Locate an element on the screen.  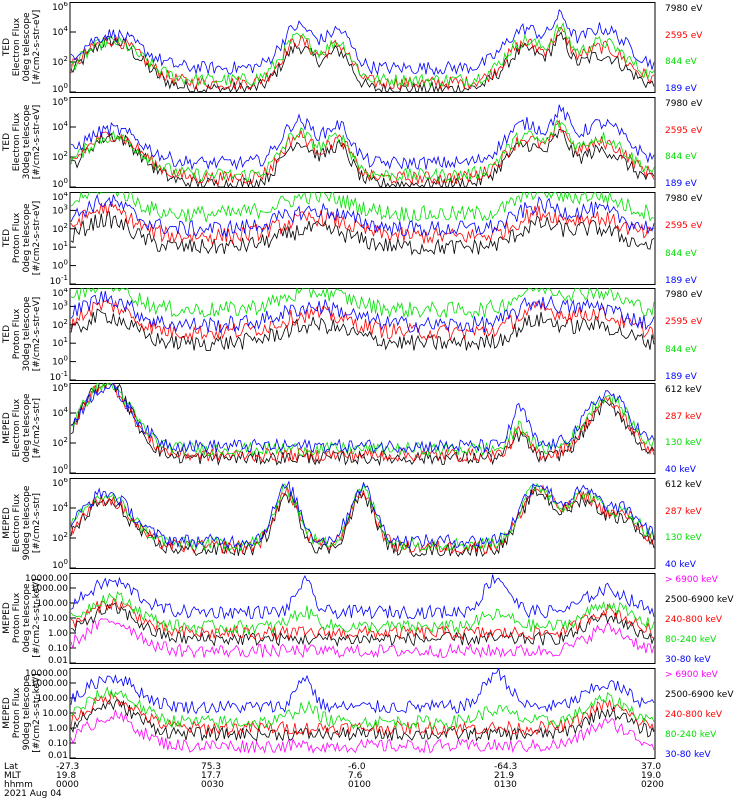
y-tick-label: 10.00 is located at coordinates (55, 619).